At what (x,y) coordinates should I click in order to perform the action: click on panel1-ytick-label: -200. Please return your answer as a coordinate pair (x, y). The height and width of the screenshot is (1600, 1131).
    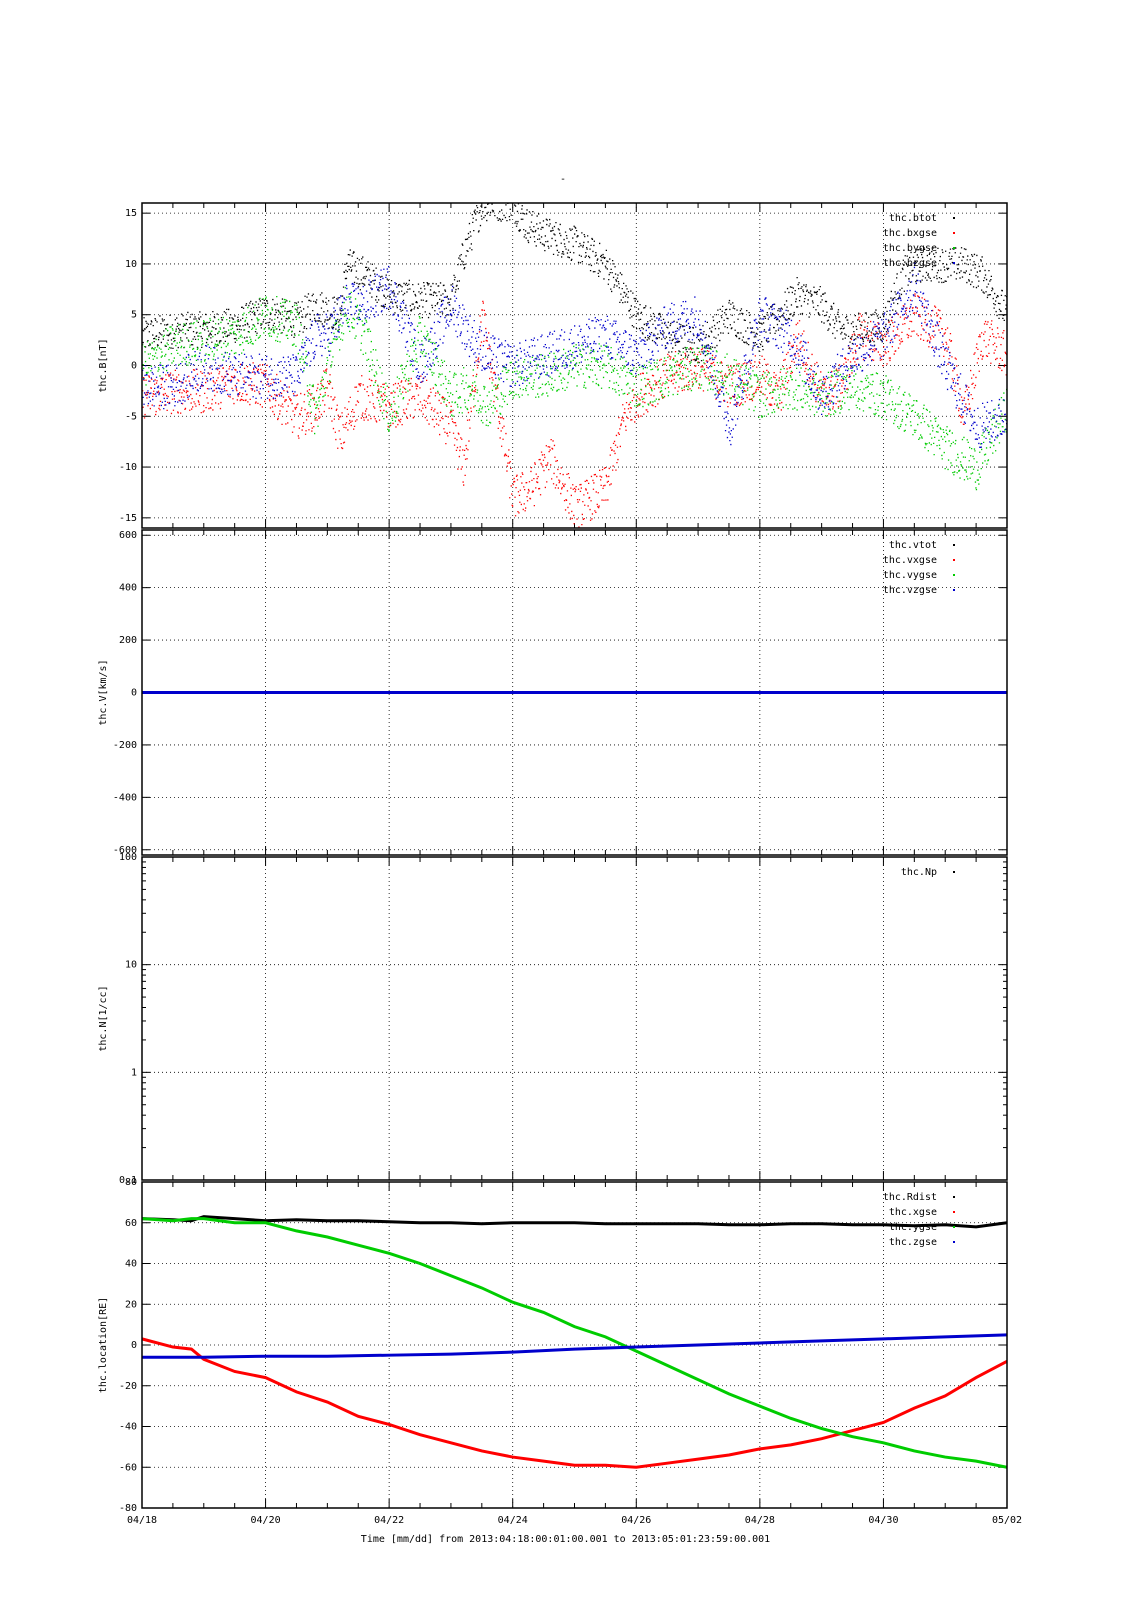
    Looking at the image, I should click on (125, 745).